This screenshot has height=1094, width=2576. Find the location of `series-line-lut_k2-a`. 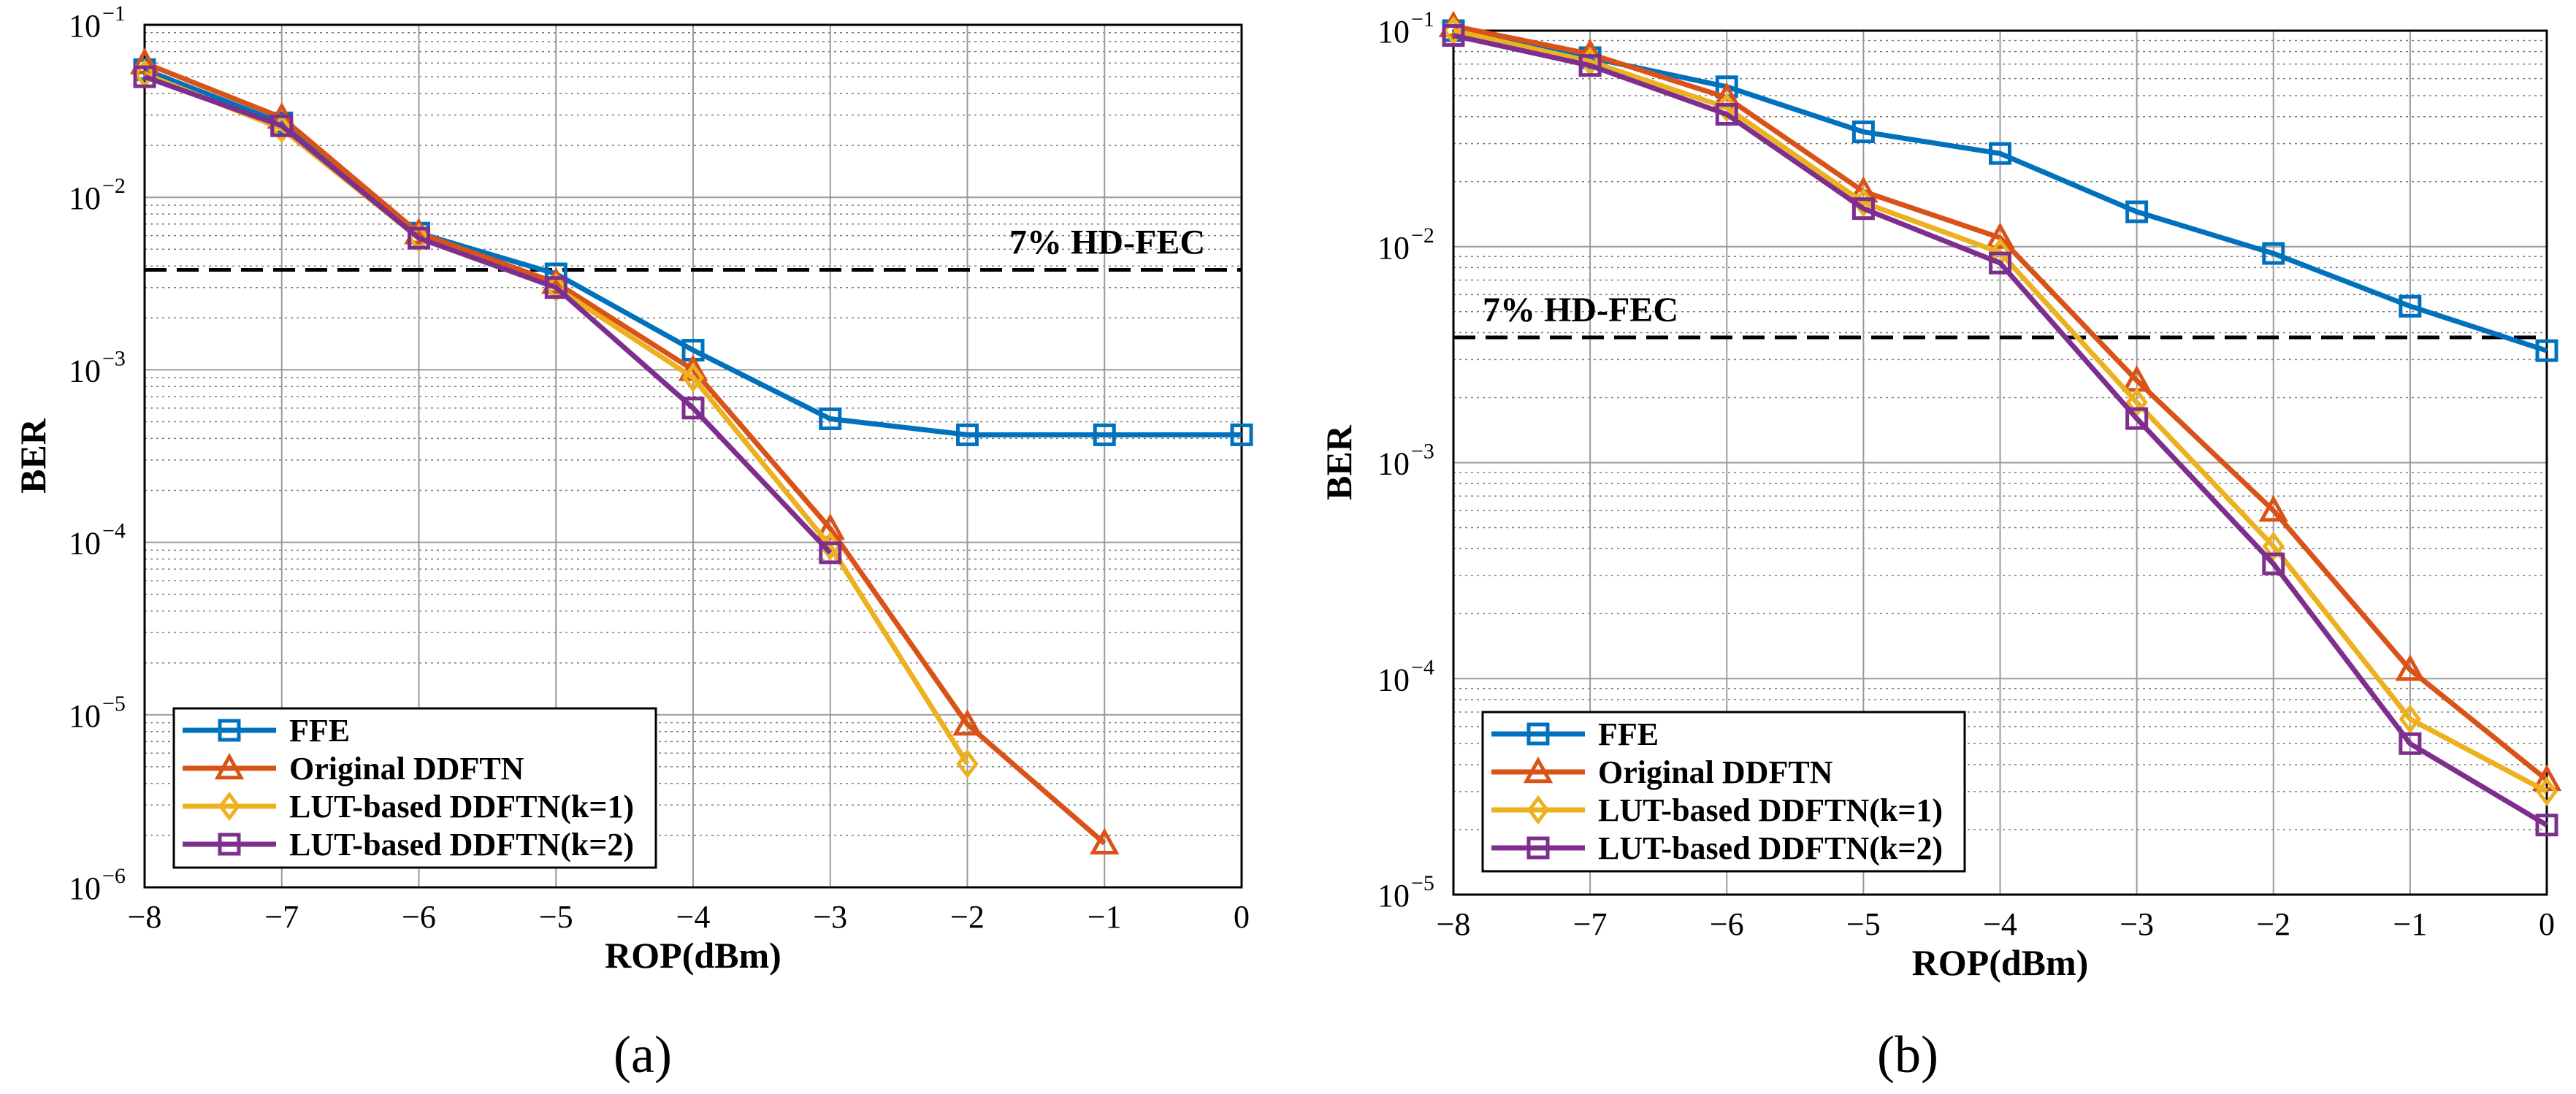

series-line-lut_k2-a is located at coordinates (488, 314).